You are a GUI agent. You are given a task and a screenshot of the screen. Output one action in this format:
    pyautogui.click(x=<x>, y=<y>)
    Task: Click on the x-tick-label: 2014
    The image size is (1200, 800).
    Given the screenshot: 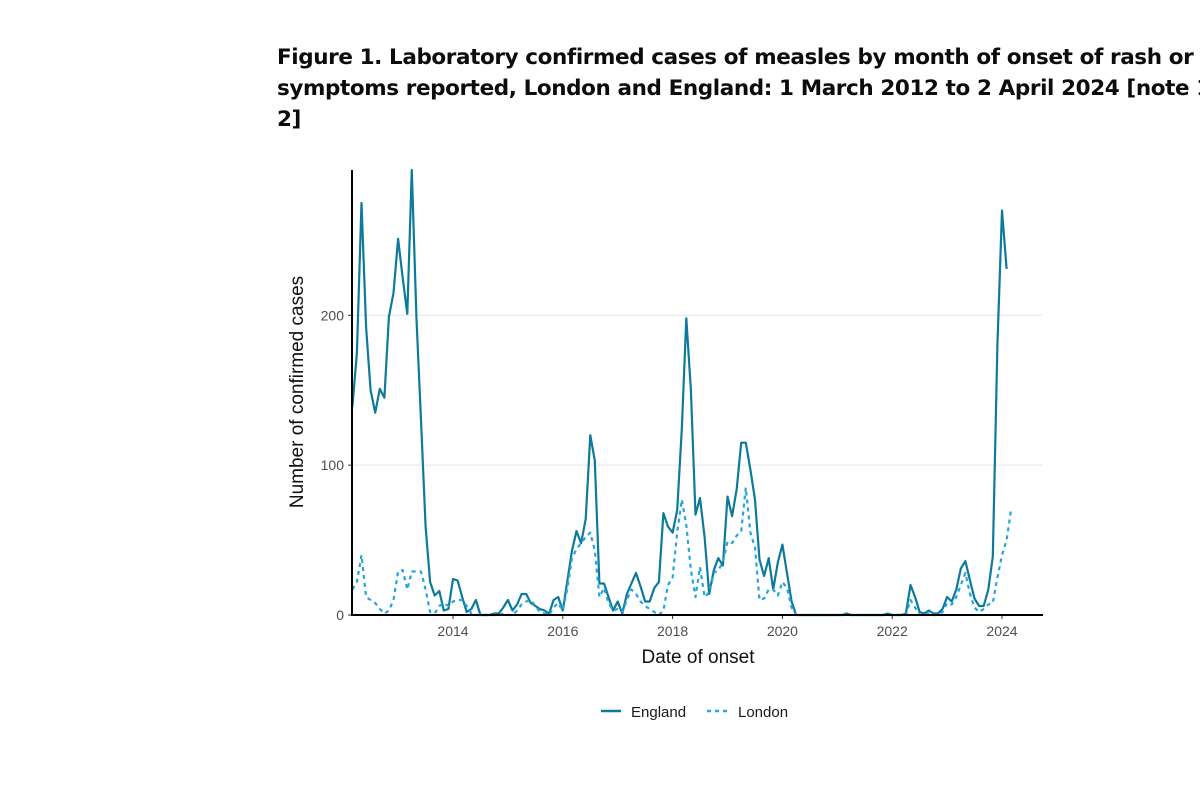 What is the action you would take?
    pyautogui.click(x=452, y=631)
    